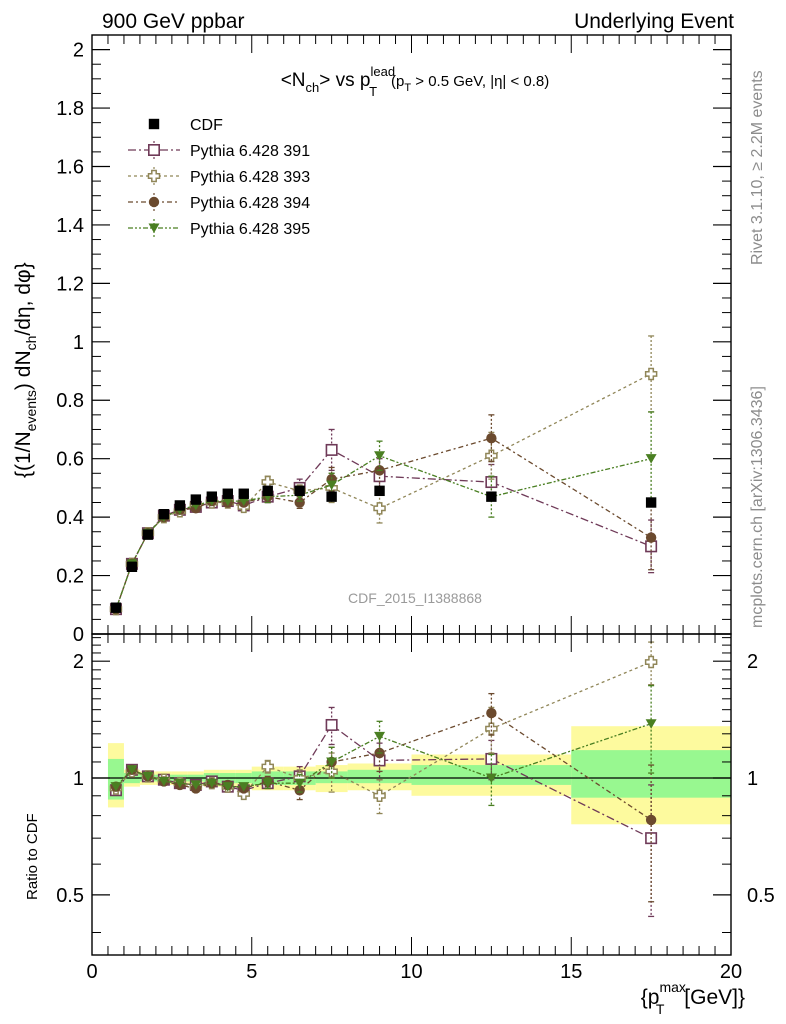 The image size is (786, 1024). What do you see at coordinates (25, 370) in the screenshot?
I see `main-ylabel: {(1/Nevents) dNch/dη, dφ}` at bounding box center [25, 370].